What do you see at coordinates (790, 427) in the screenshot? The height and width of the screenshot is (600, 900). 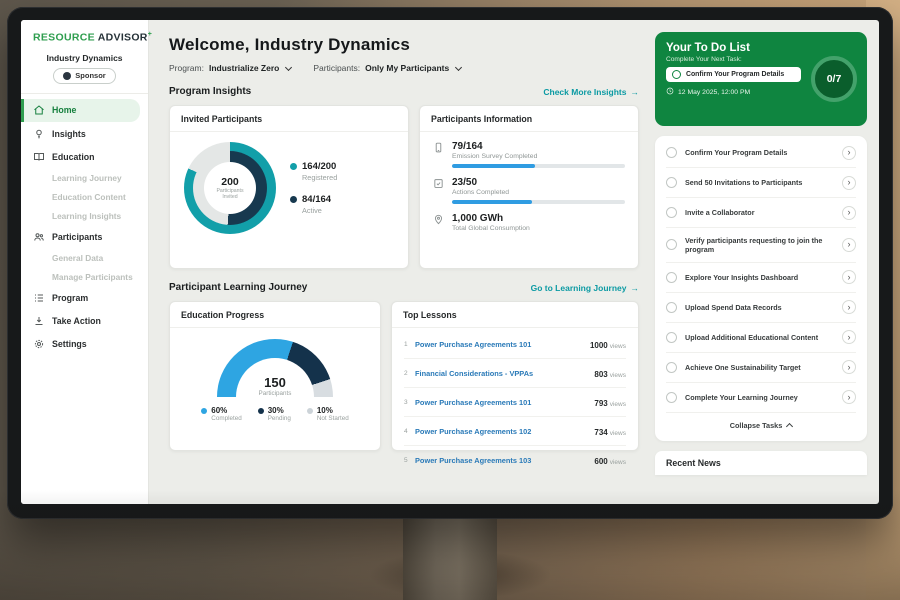 I see `chevron-up-icon` at bounding box center [790, 427].